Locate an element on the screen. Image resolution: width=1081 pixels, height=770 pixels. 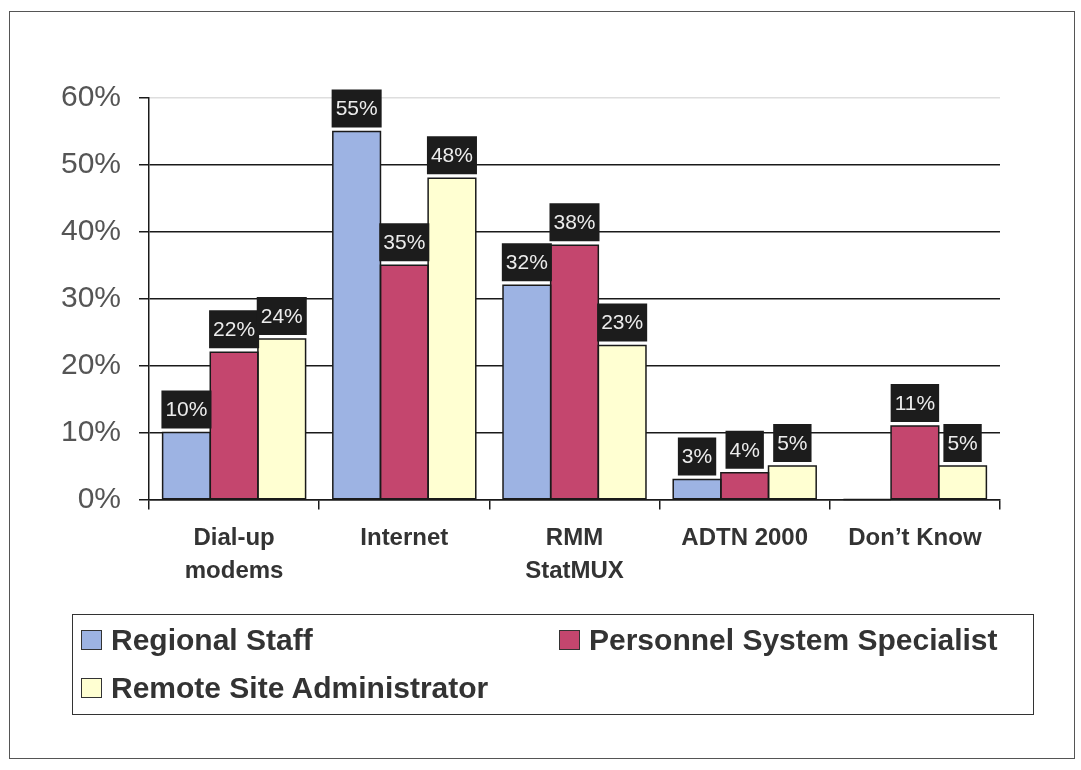
y-tick-label: 60% is located at coordinates (90, 96).